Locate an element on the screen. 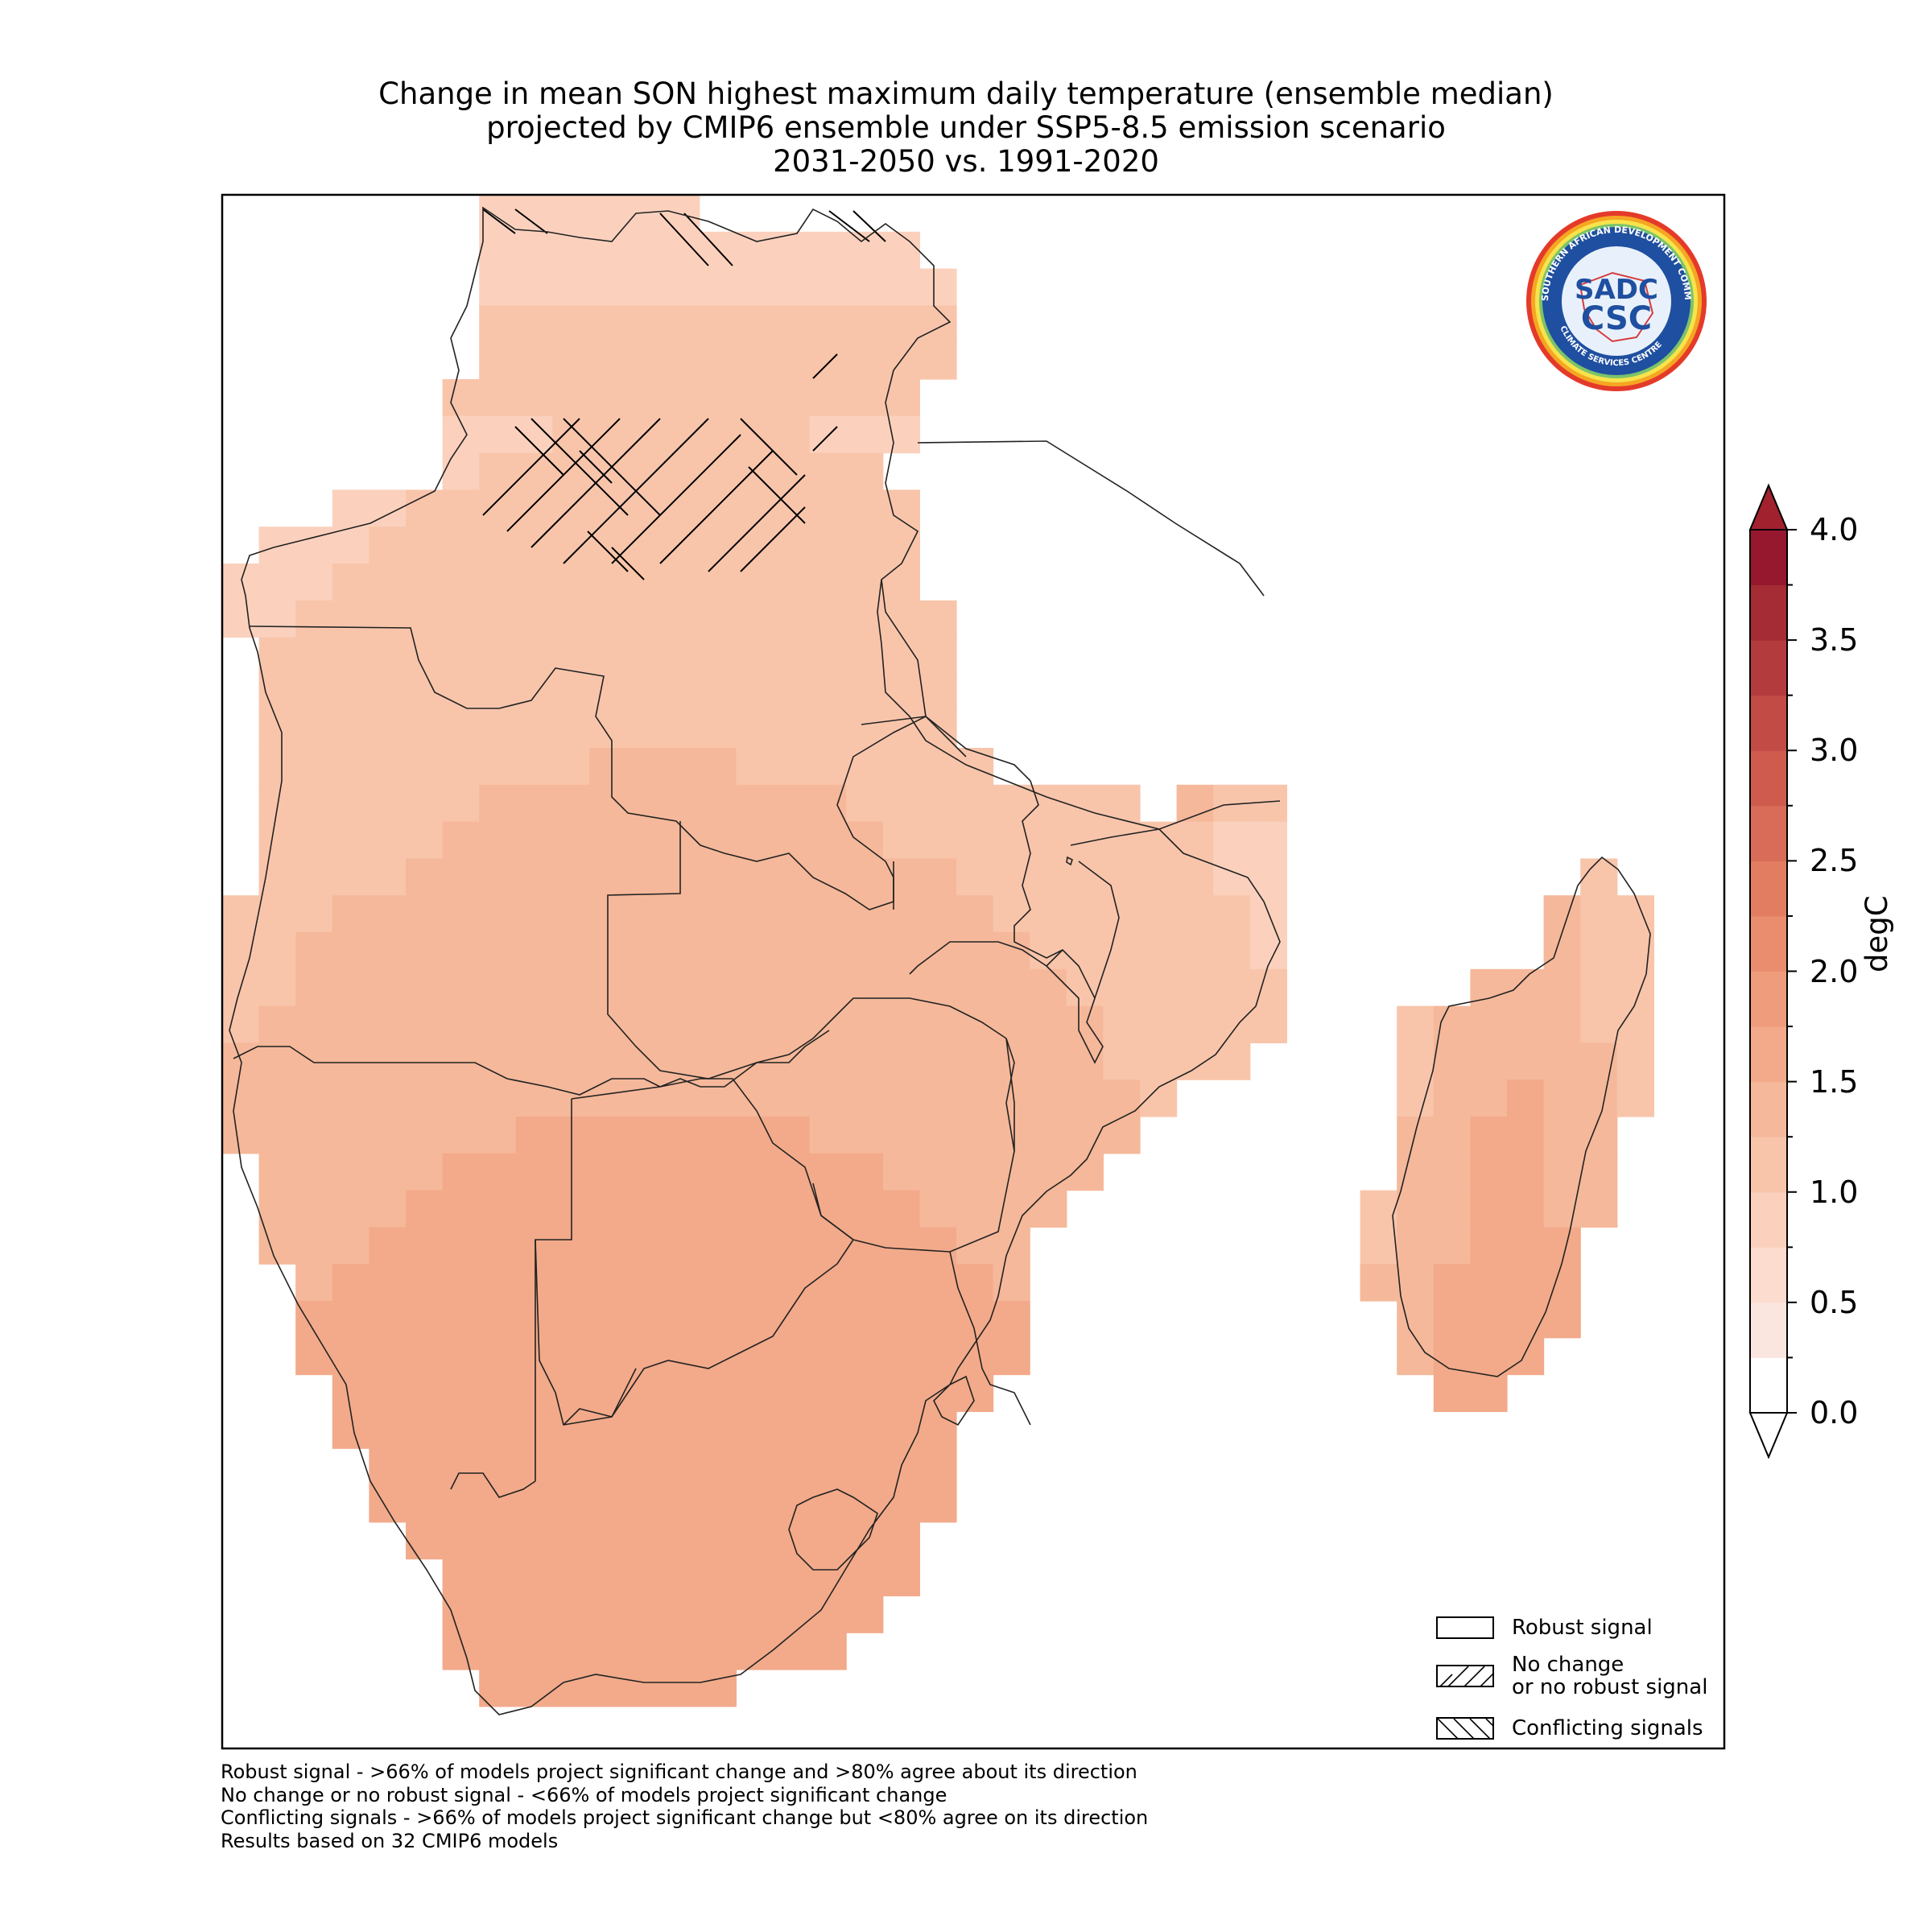 This screenshot has height=1932, width=1932. border-drc-angola is located at coordinates (571, 767).